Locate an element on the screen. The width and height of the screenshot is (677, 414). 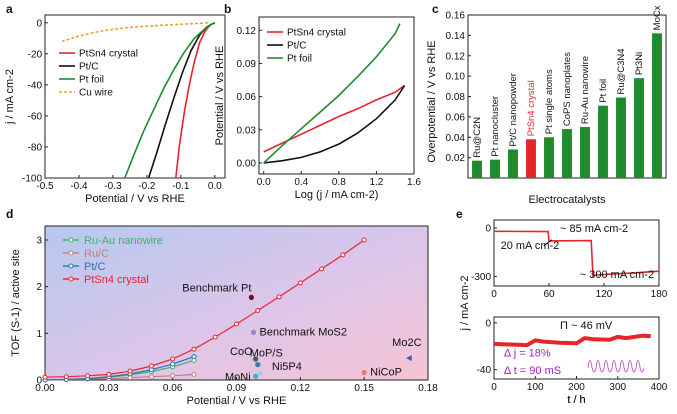
x-tick-label: 60 is located at coordinates (549, 294).